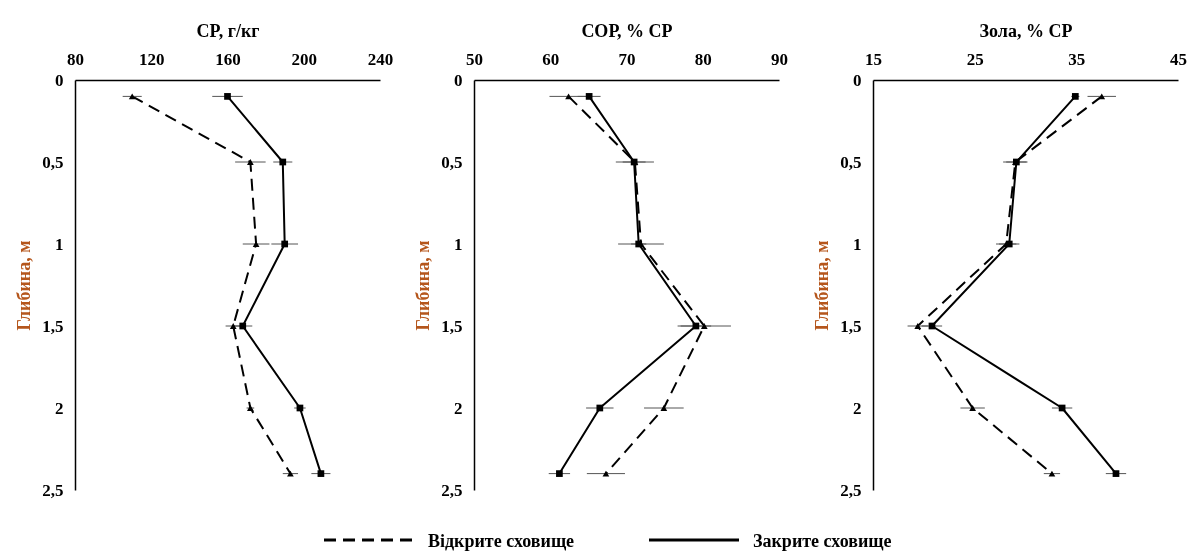 This screenshot has height=556, width=1191. What do you see at coordinates (779, 59) in the screenshot?
I see `x-tick-label: 90` at bounding box center [779, 59].